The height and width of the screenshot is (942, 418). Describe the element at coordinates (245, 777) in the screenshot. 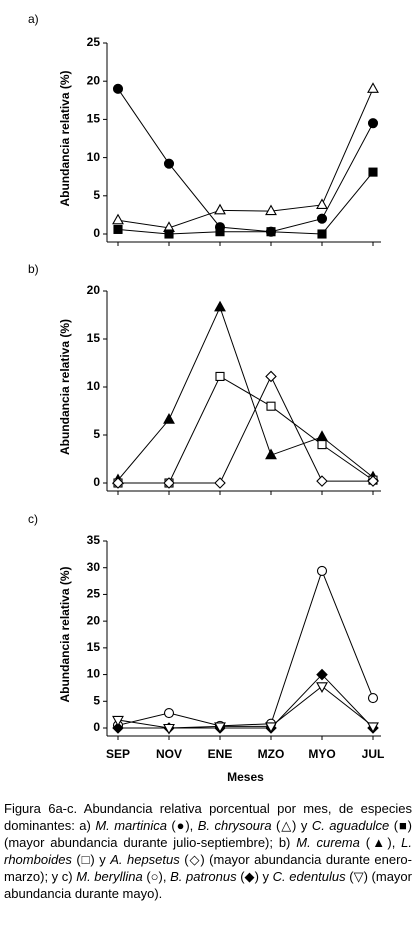

I see `x-axis-label: Meses` at that location.